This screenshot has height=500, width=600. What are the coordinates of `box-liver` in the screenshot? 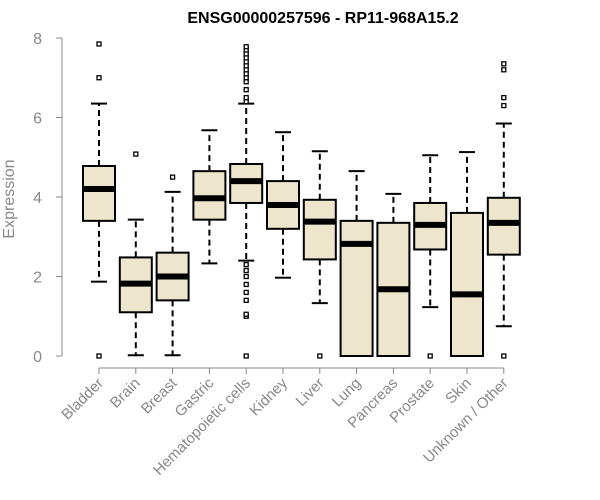 It's located at (319, 254).